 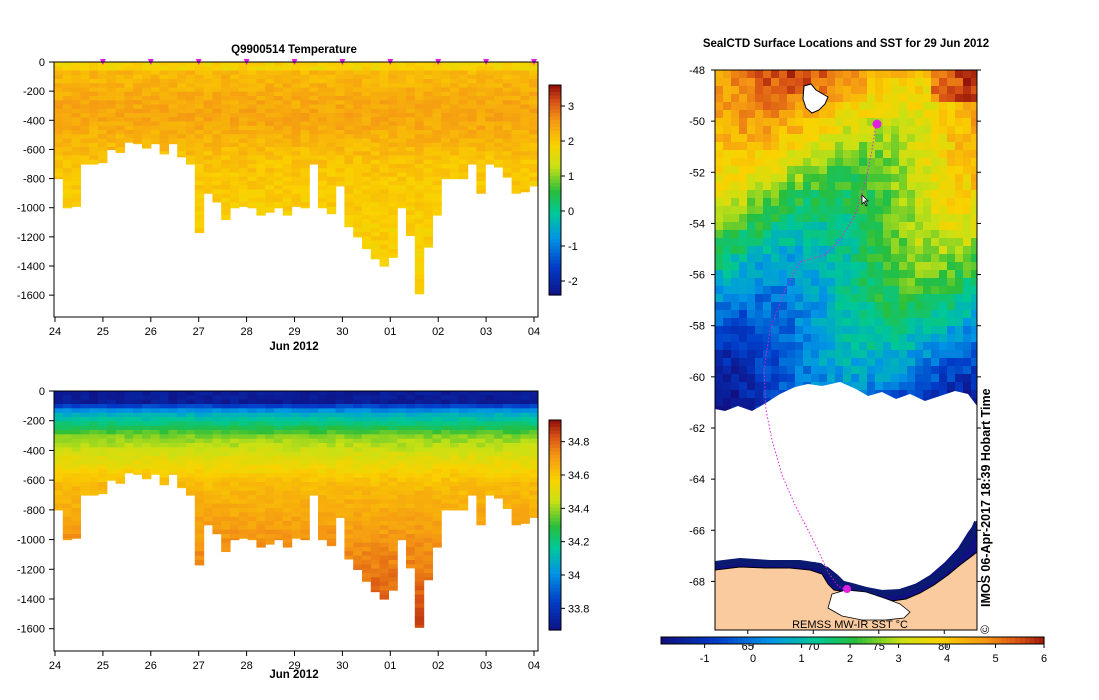 What do you see at coordinates (34, 422) in the screenshot?
I see `y-tick-label: -200` at bounding box center [34, 422].